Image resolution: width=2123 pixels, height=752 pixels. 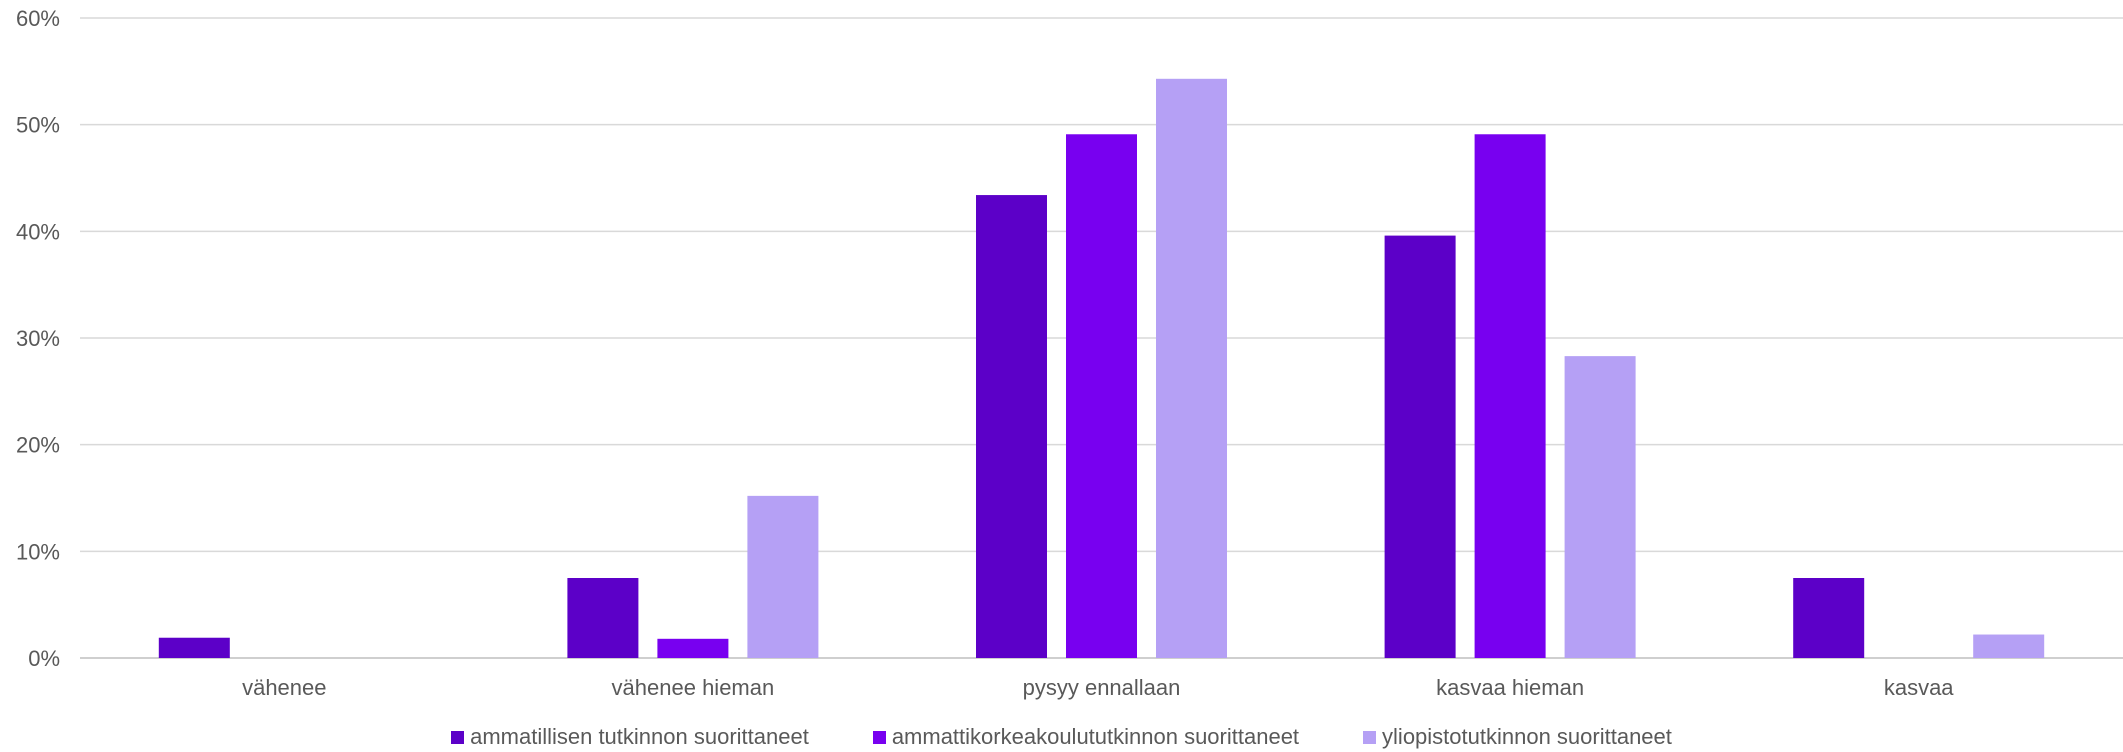 I want to click on y-tick-label: 50%, so click(x=38, y=125).